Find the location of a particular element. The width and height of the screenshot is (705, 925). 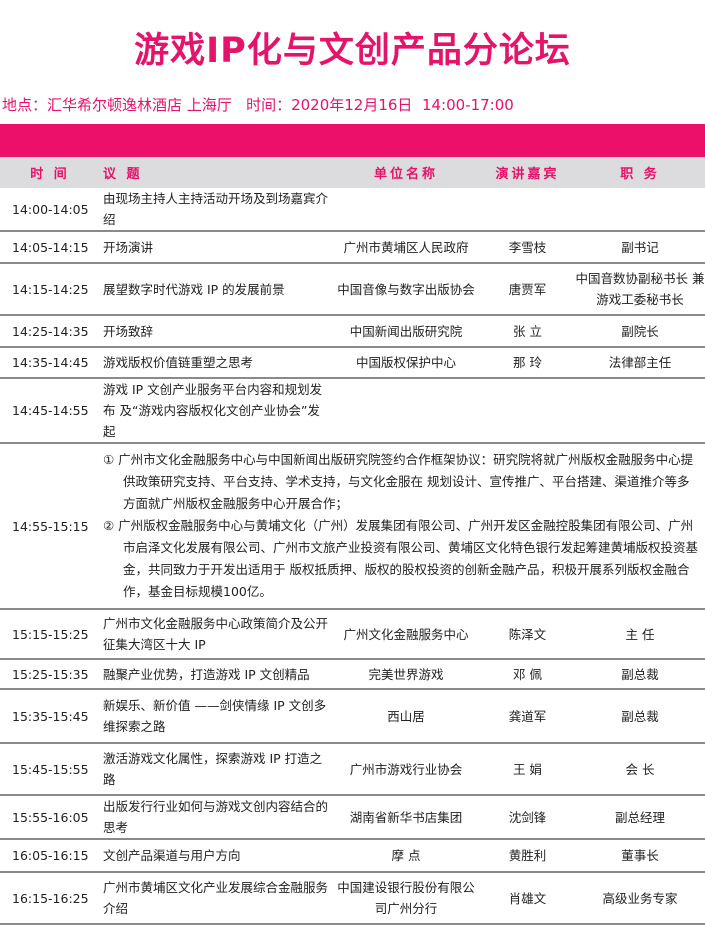

row-topic: 新娱乐、新价值 ——剑侠情缘 IP 文创多维探索之路 is located at coordinates (216, 716).